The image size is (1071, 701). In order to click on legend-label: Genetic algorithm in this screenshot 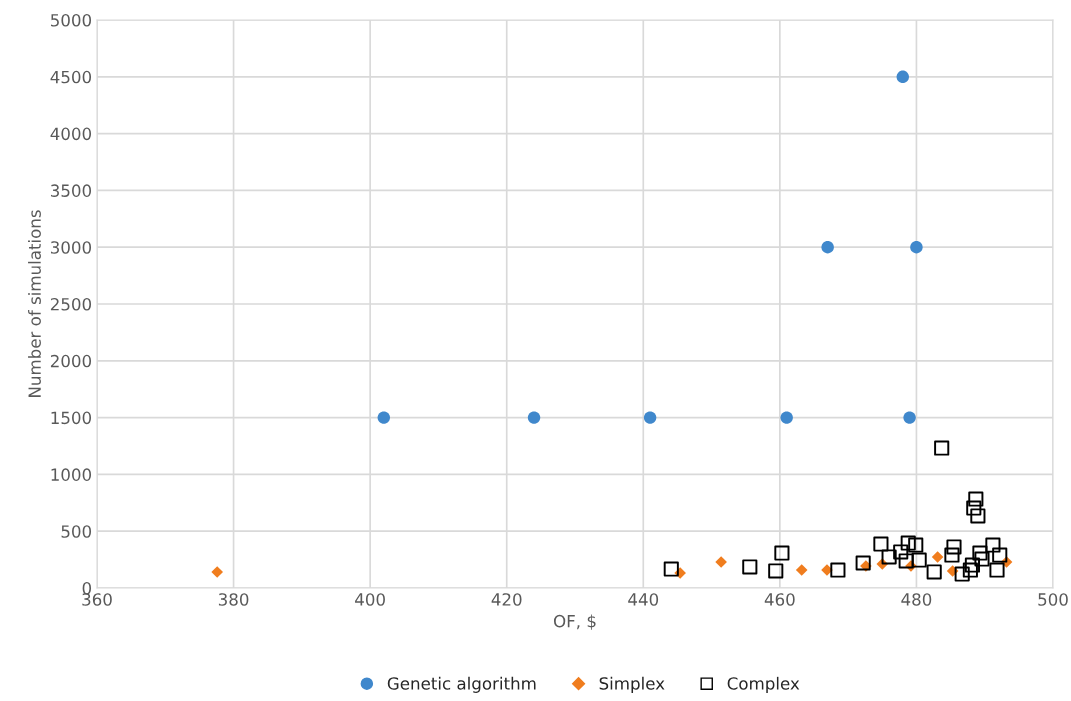, I will do `click(461, 684)`.